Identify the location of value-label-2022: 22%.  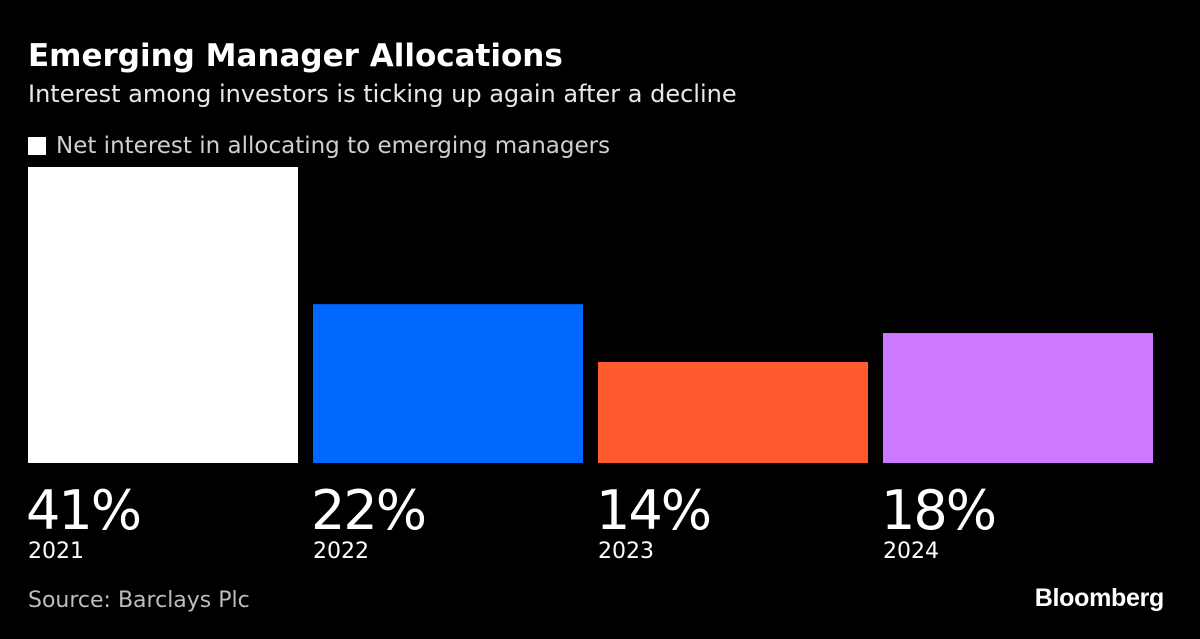
(368, 510).